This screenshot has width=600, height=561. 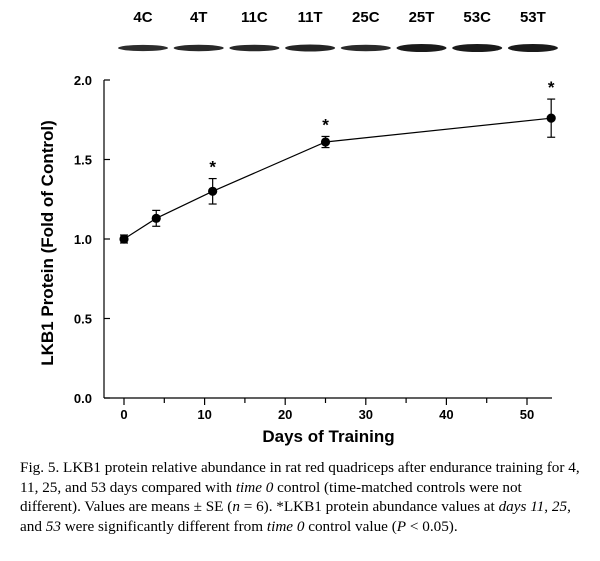 What do you see at coordinates (254, 17) in the screenshot?
I see `blot-lane-label: 11C` at bounding box center [254, 17].